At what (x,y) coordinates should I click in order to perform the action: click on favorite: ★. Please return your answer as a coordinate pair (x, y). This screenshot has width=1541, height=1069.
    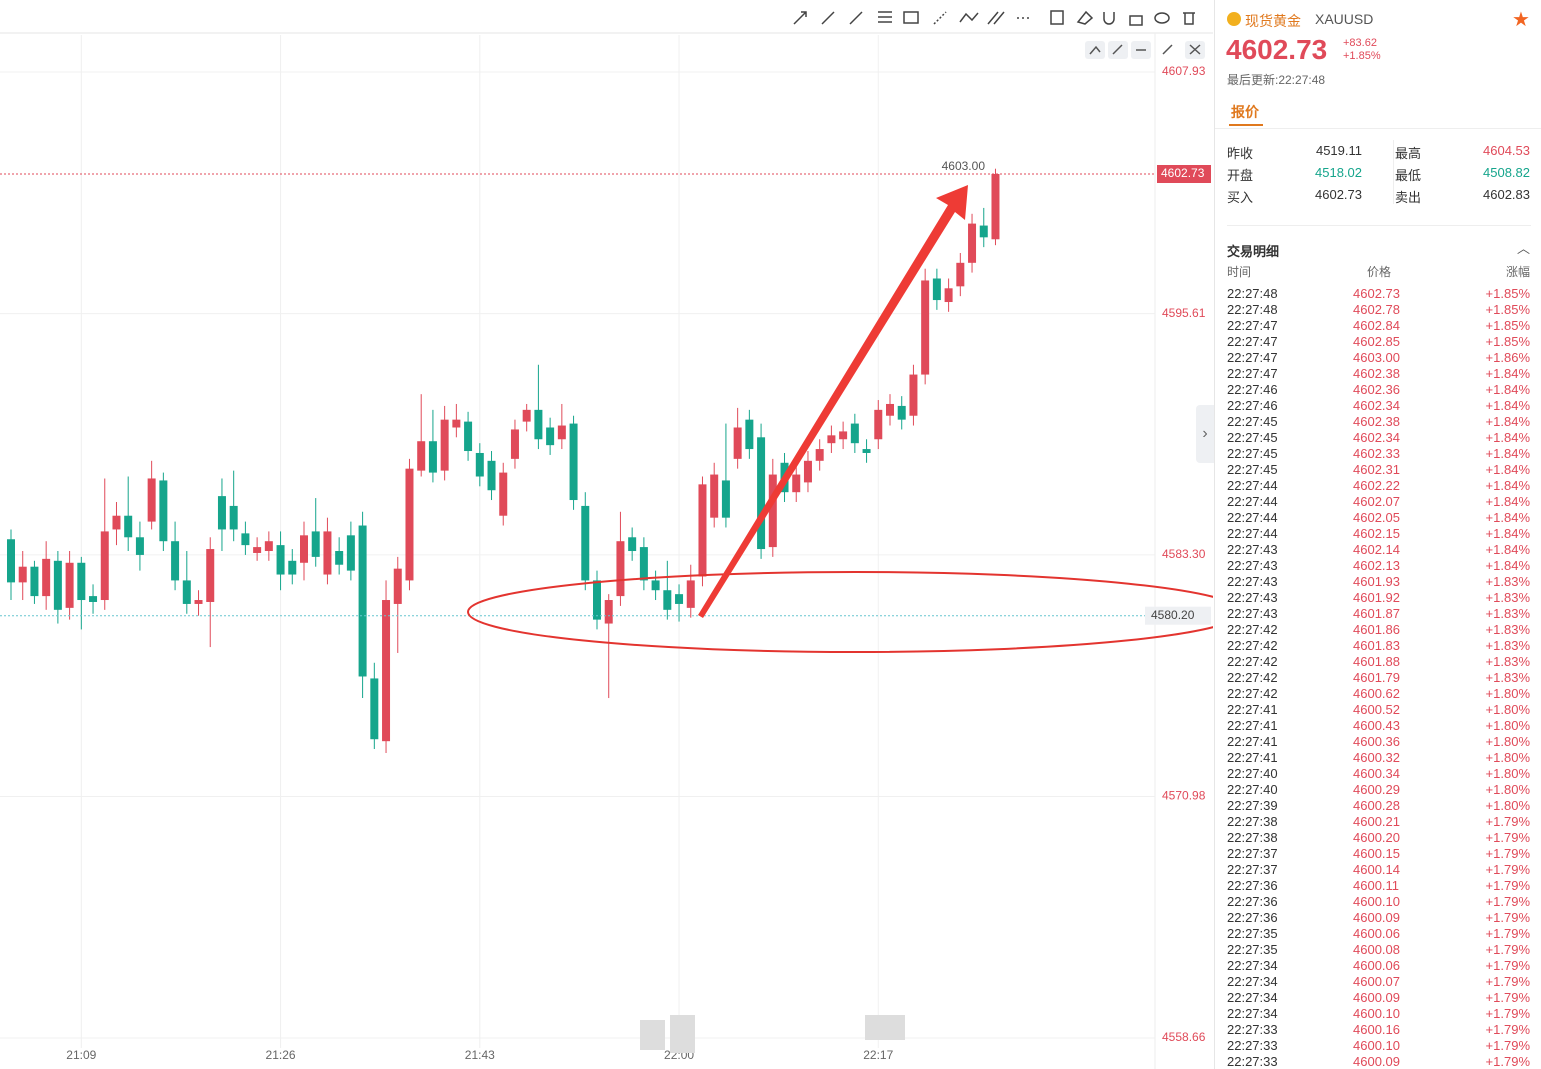
    Looking at the image, I should click on (1521, 20).